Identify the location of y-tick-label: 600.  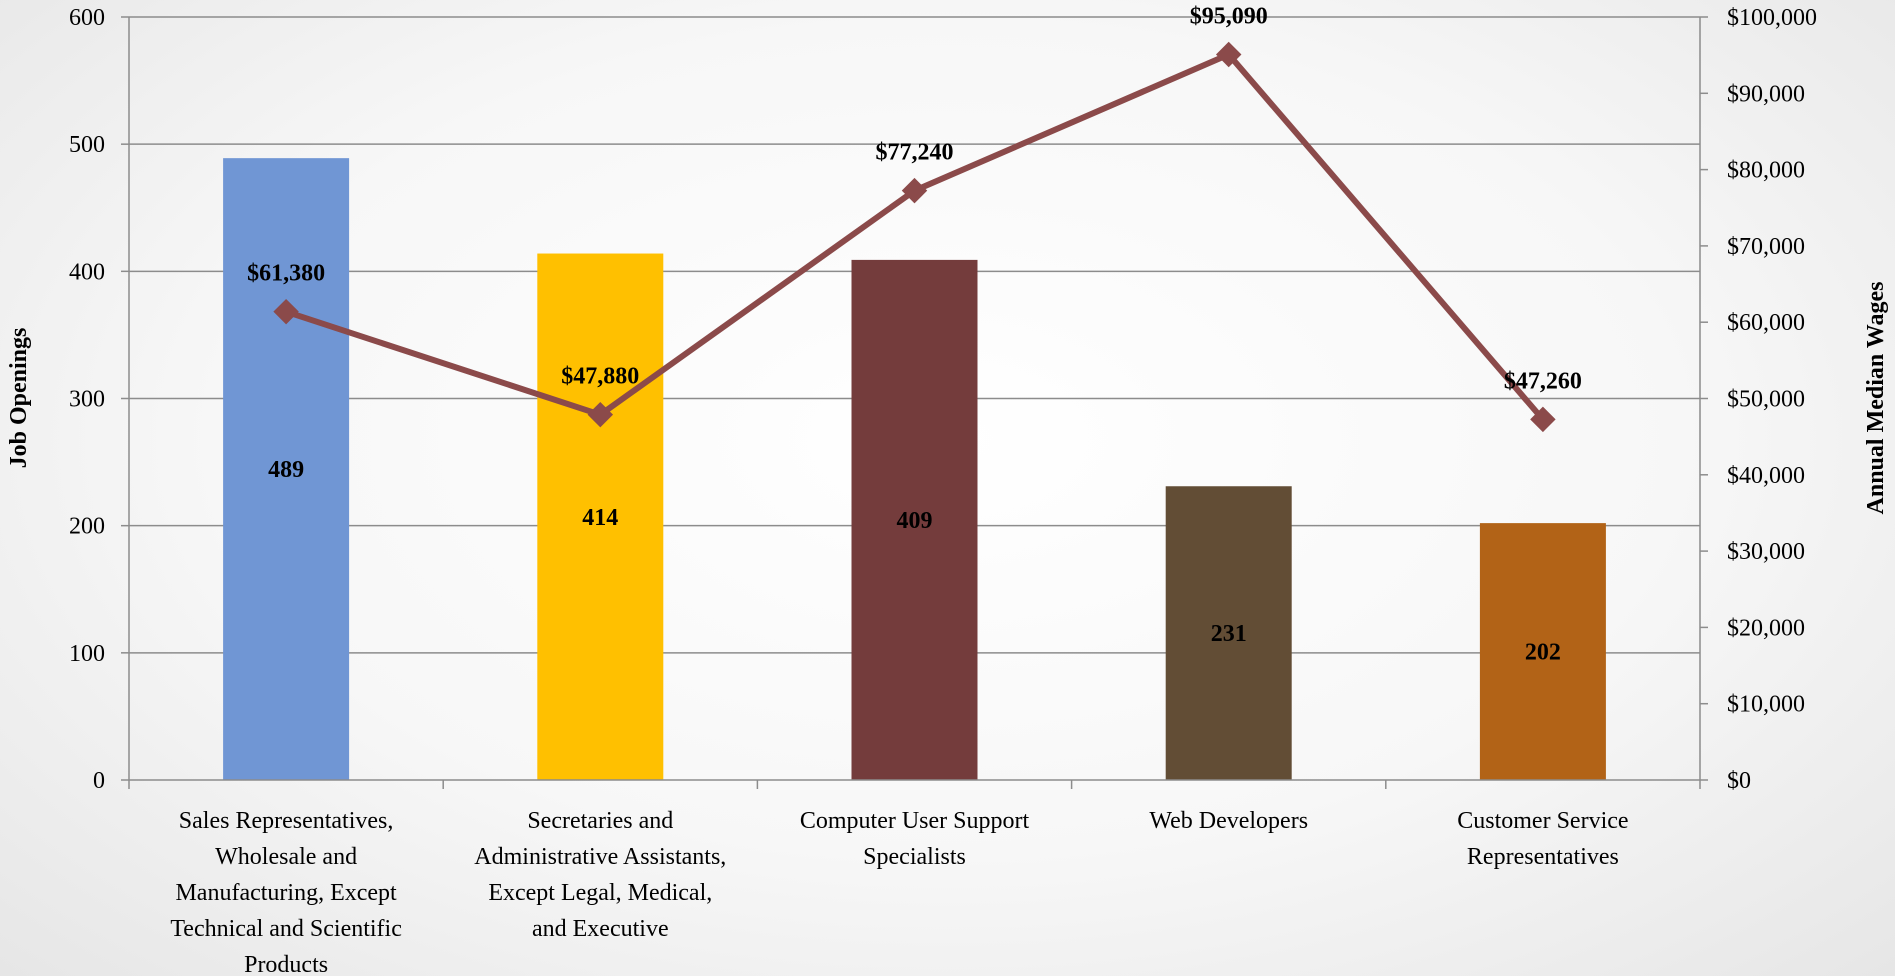
(87, 18).